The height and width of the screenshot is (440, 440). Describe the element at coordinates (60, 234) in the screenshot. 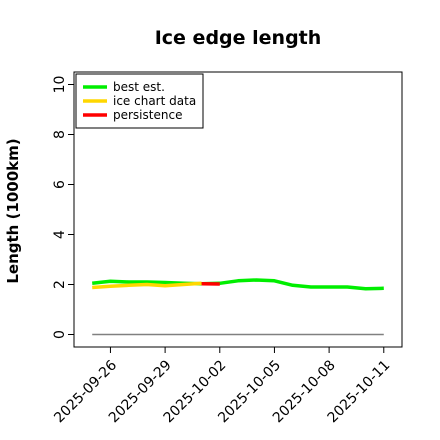

I see `y-tick-label-4: 4` at that location.